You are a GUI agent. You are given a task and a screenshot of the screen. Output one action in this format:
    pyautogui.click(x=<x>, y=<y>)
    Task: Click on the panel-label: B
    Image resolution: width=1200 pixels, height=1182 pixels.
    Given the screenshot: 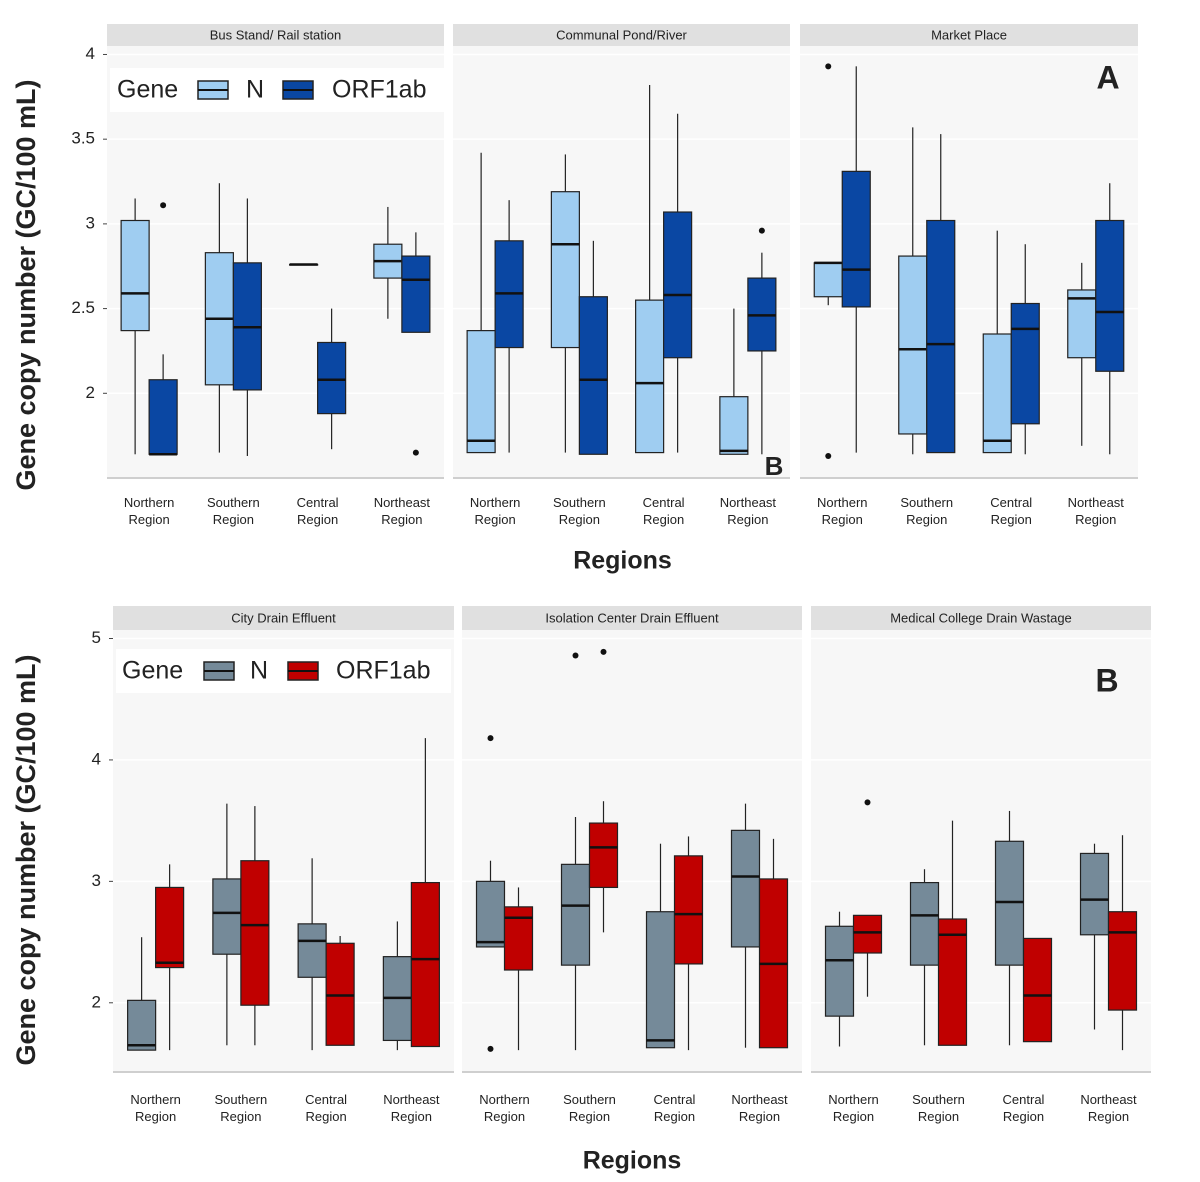 What is the action you would take?
    pyautogui.click(x=1106, y=680)
    